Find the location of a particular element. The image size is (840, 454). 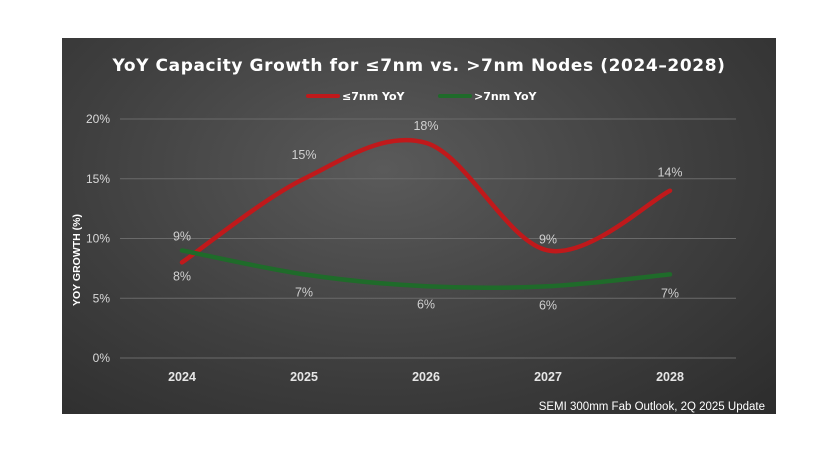

series-line is located at coordinates (426, 269).